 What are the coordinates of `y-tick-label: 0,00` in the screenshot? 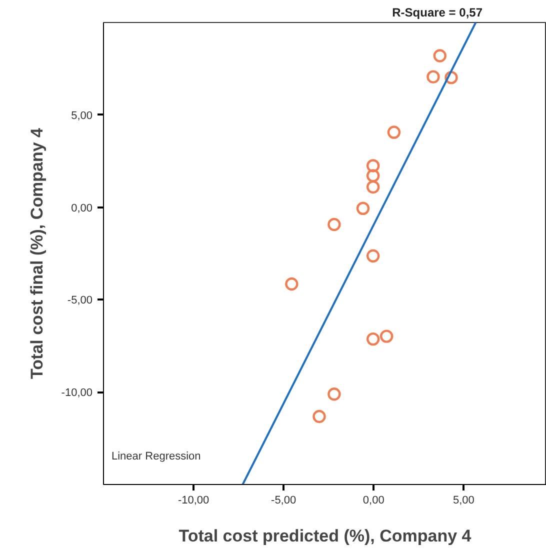 It's located at (82, 208).